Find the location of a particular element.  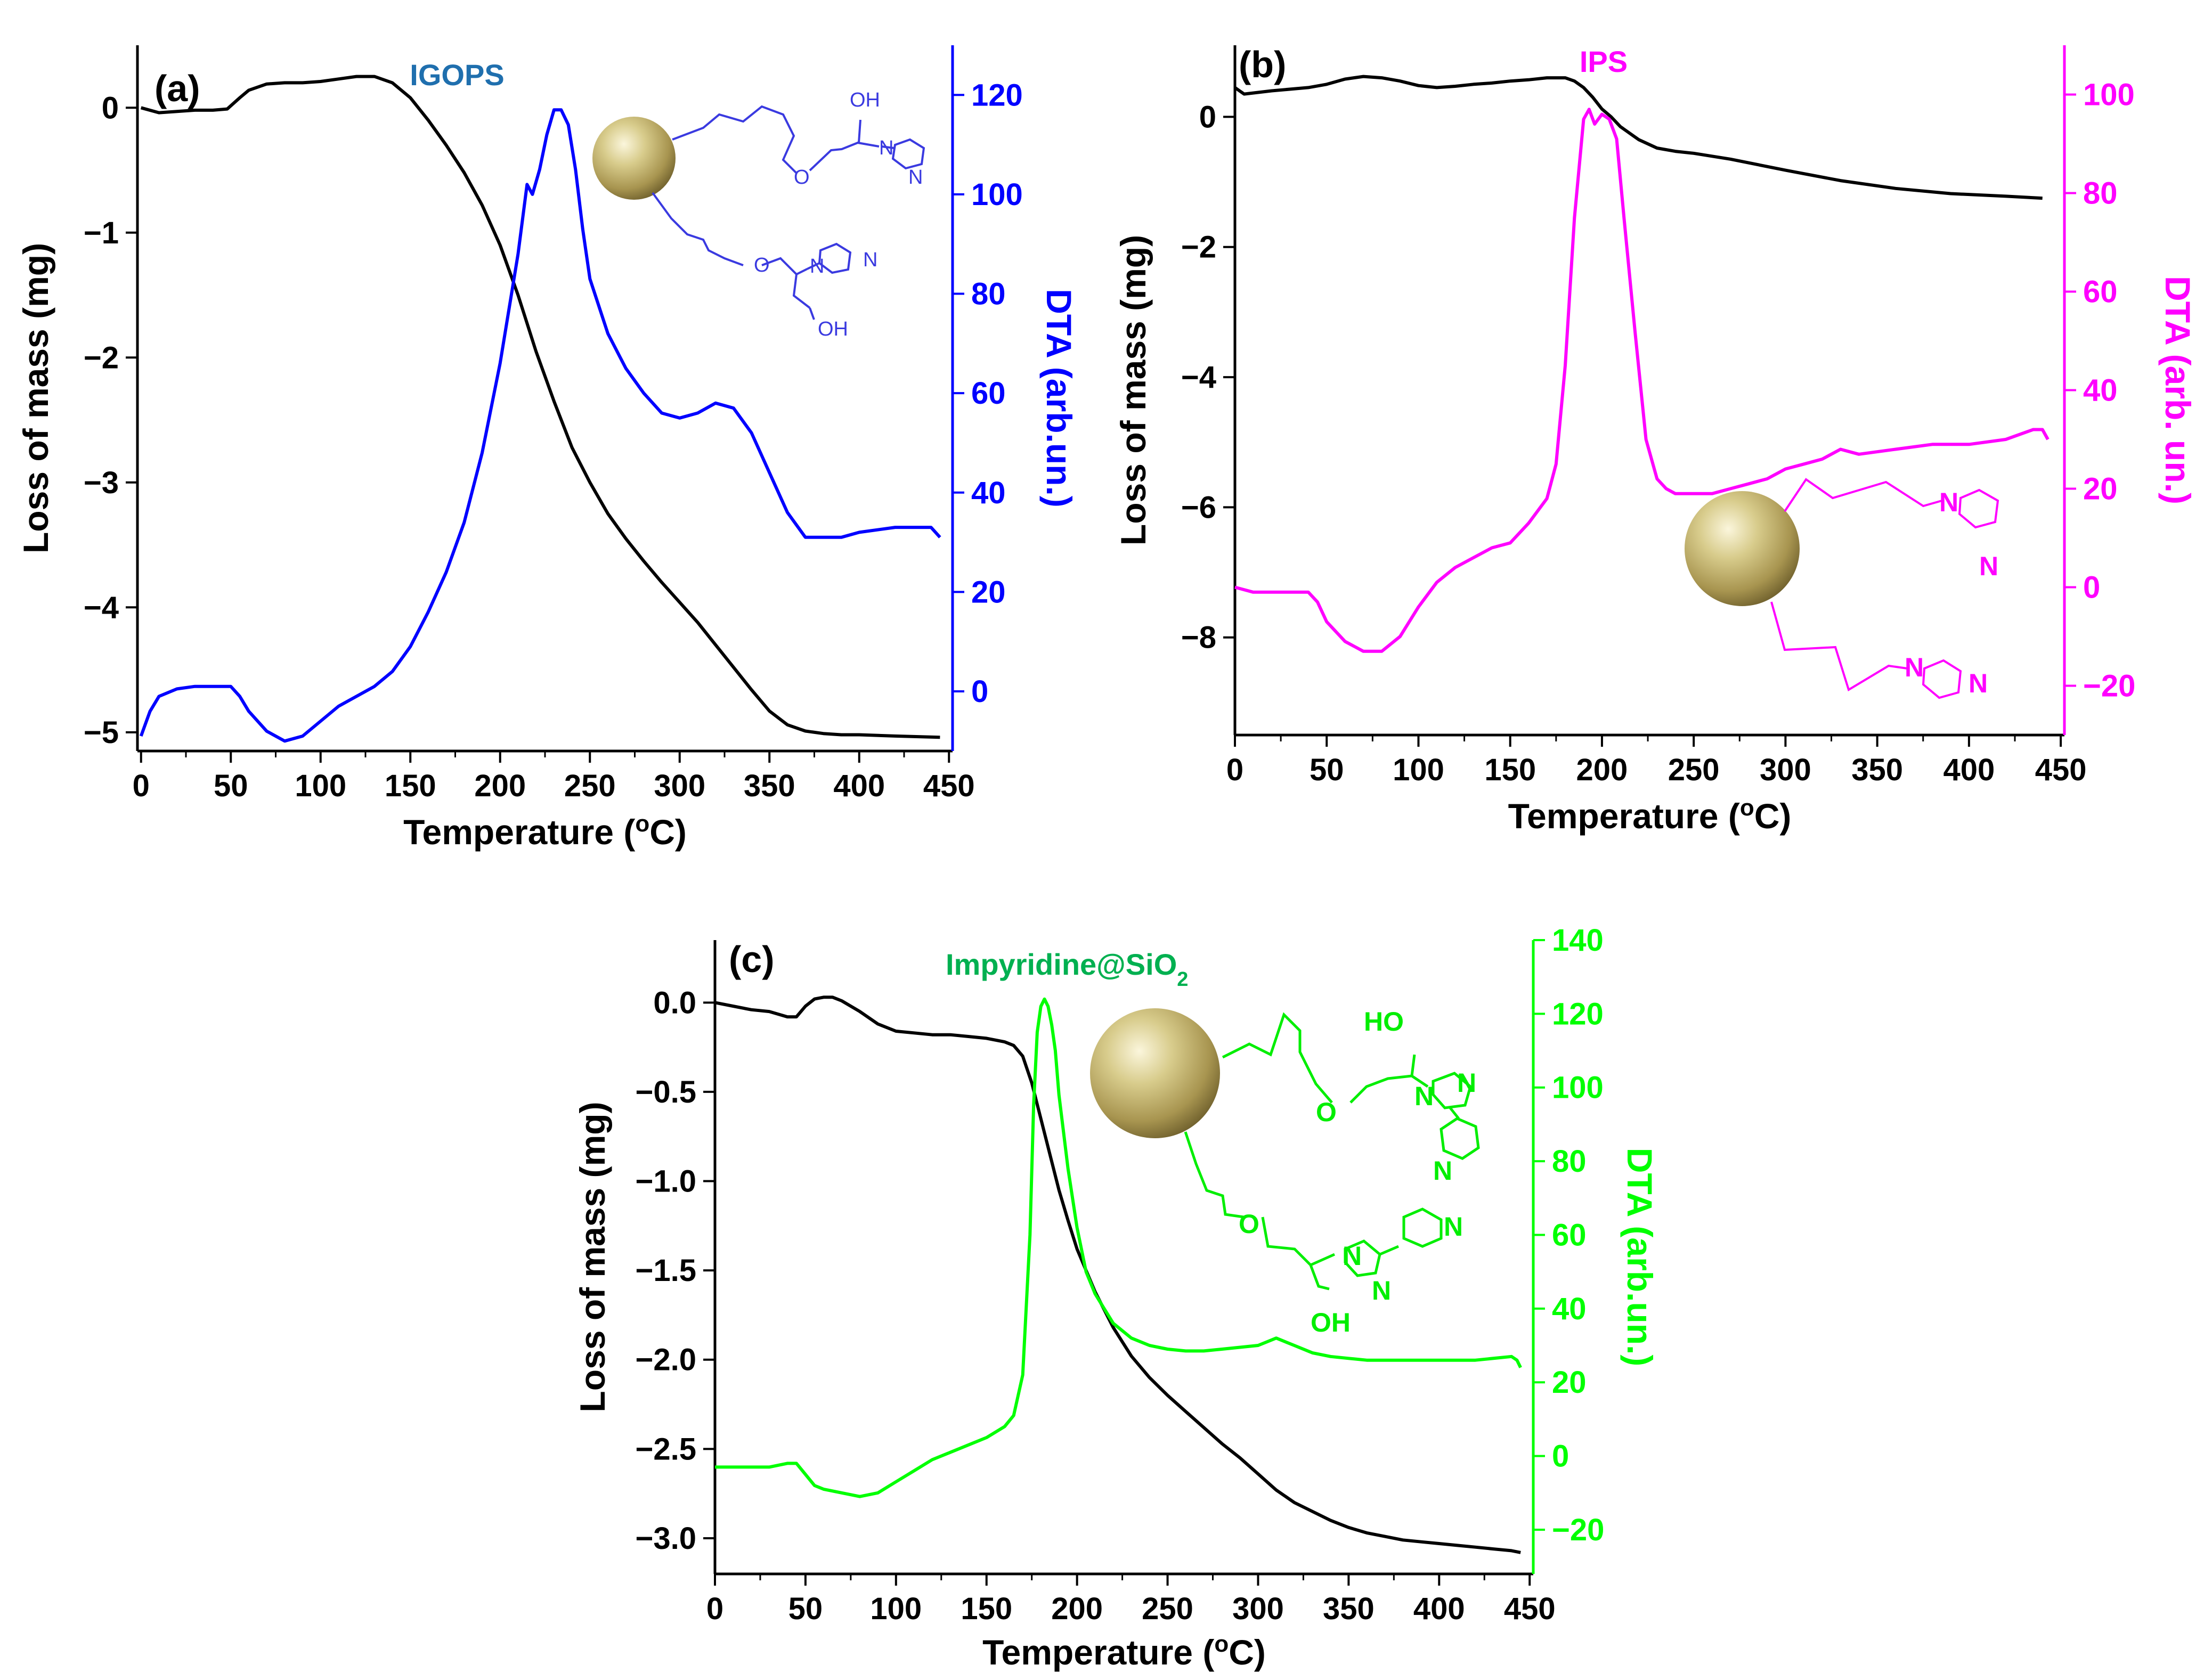

left-y-tick-label: −5 is located at coordinates (101, 732).